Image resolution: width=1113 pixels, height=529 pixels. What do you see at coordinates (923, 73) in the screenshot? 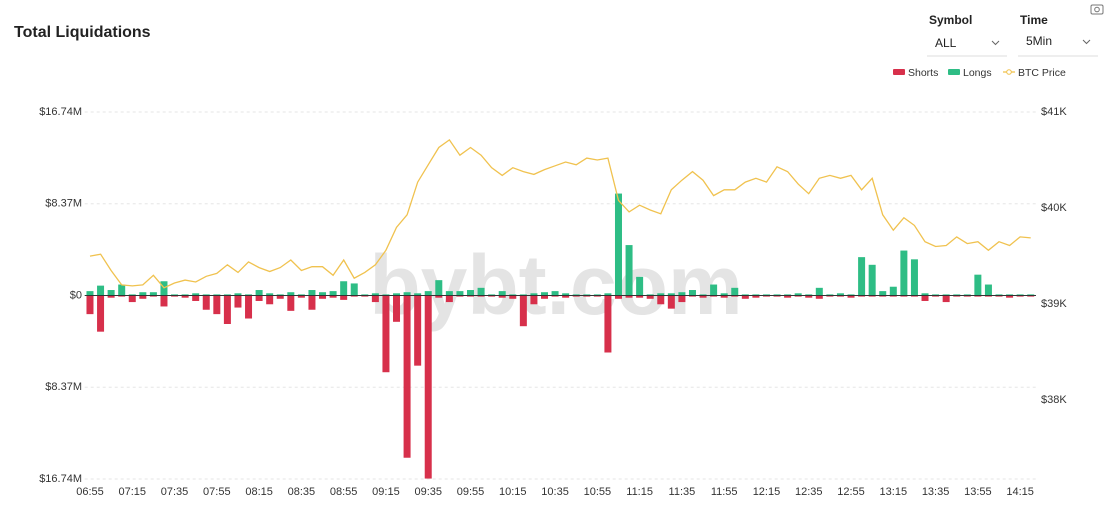
I see `legend-label: Shorts` at bounding box center [923, 73].